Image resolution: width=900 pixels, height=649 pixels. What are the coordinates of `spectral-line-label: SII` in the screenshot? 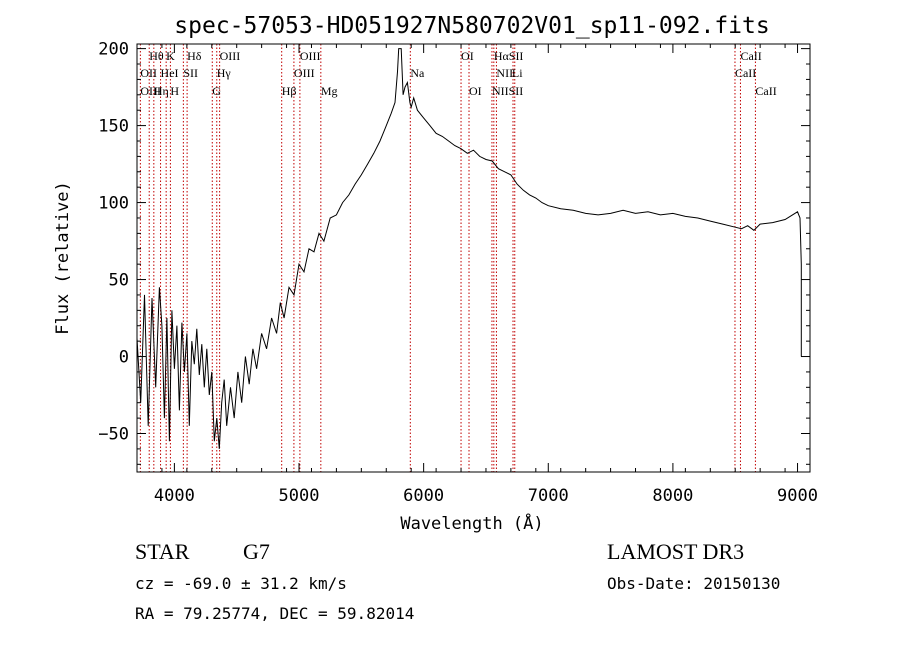 It's located at (190, 73).